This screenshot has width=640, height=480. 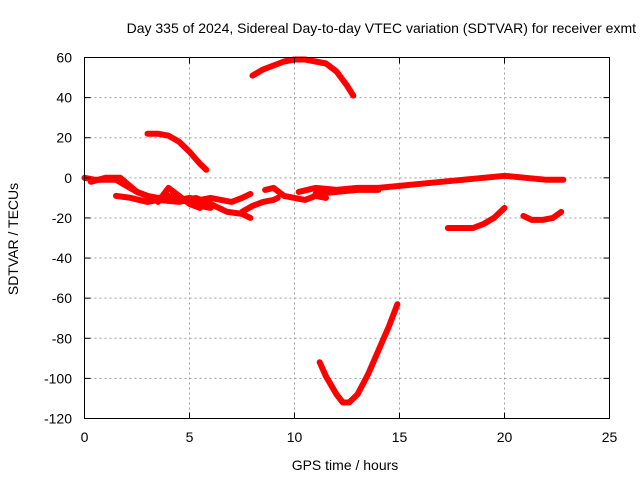 I want to click on x-tick-label: 15, so click(x=400, y=437).